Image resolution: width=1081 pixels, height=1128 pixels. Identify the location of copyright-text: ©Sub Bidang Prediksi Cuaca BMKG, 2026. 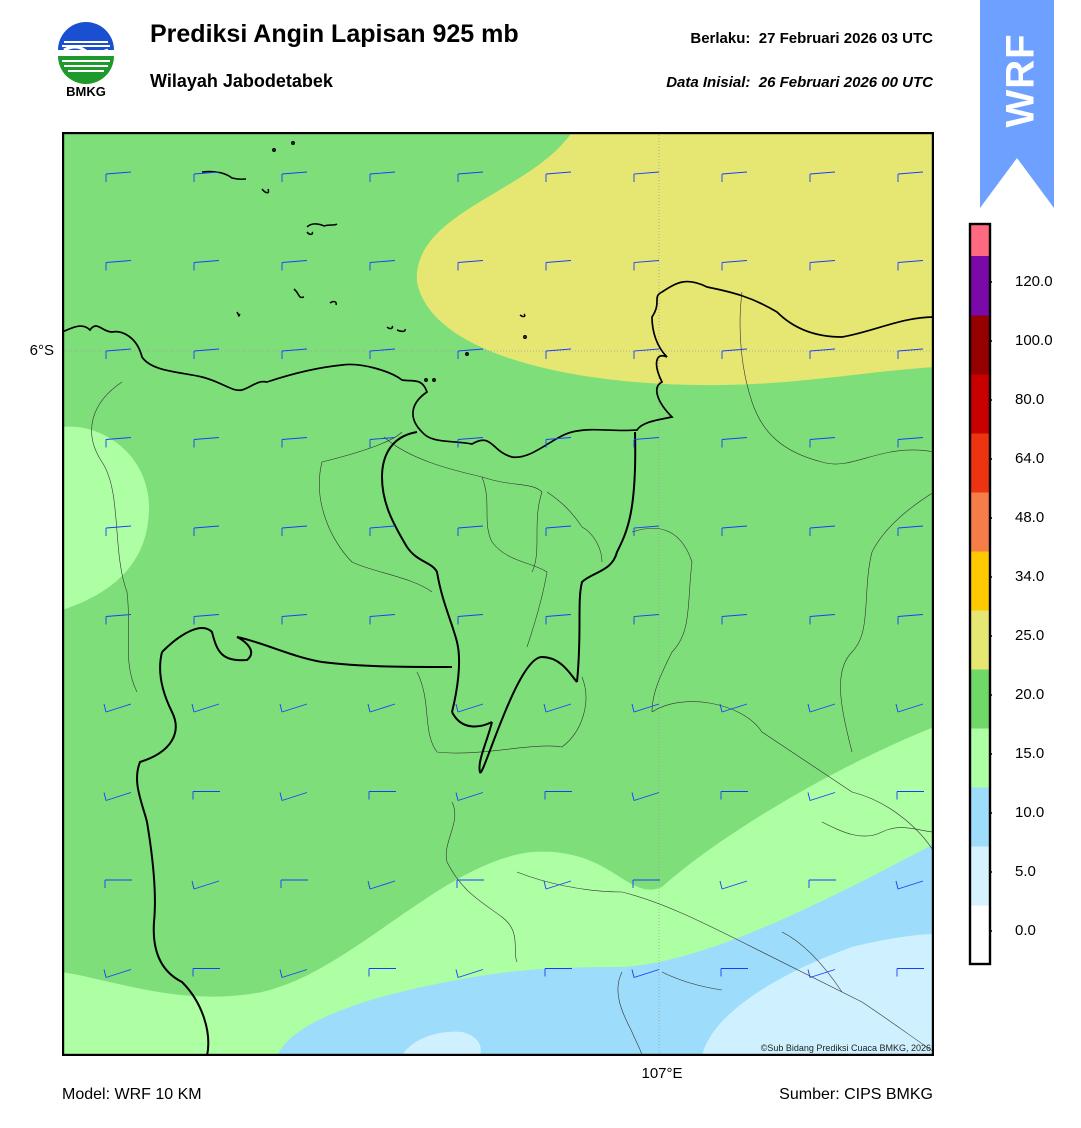
(845, 1048).